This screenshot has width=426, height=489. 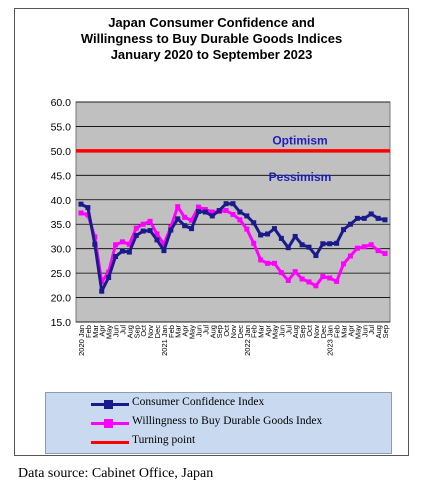 What do you see at coordinates (164, 340) in the screenshot?
I see `x-tick-label: 2021 Jan` at bounding box center [164, 340].